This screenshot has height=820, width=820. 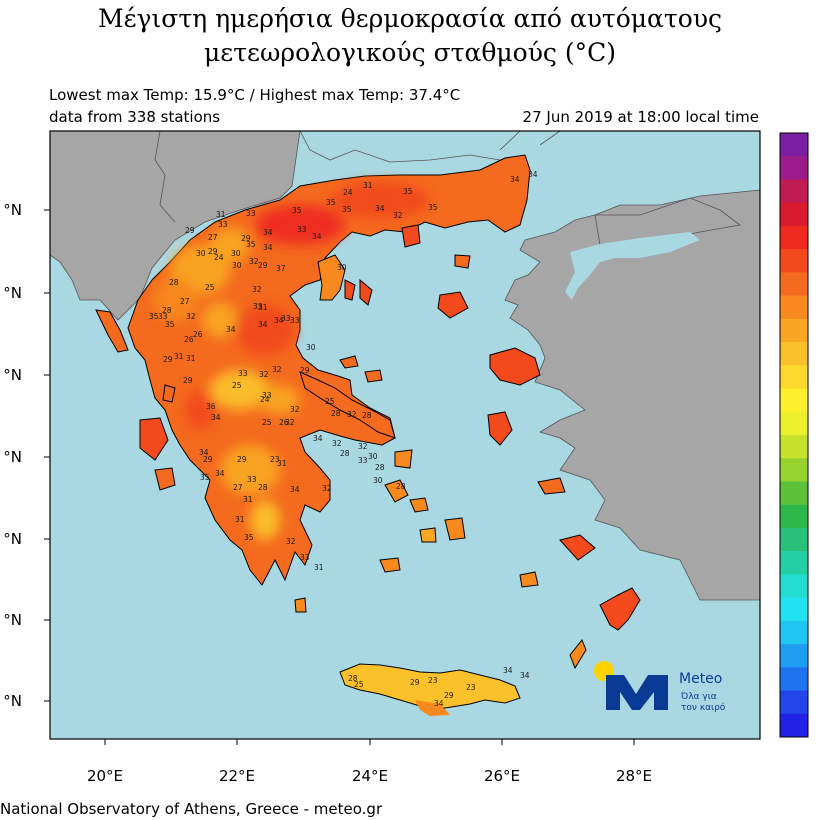 I want to click on colorbar, so click(x=794, y=435).